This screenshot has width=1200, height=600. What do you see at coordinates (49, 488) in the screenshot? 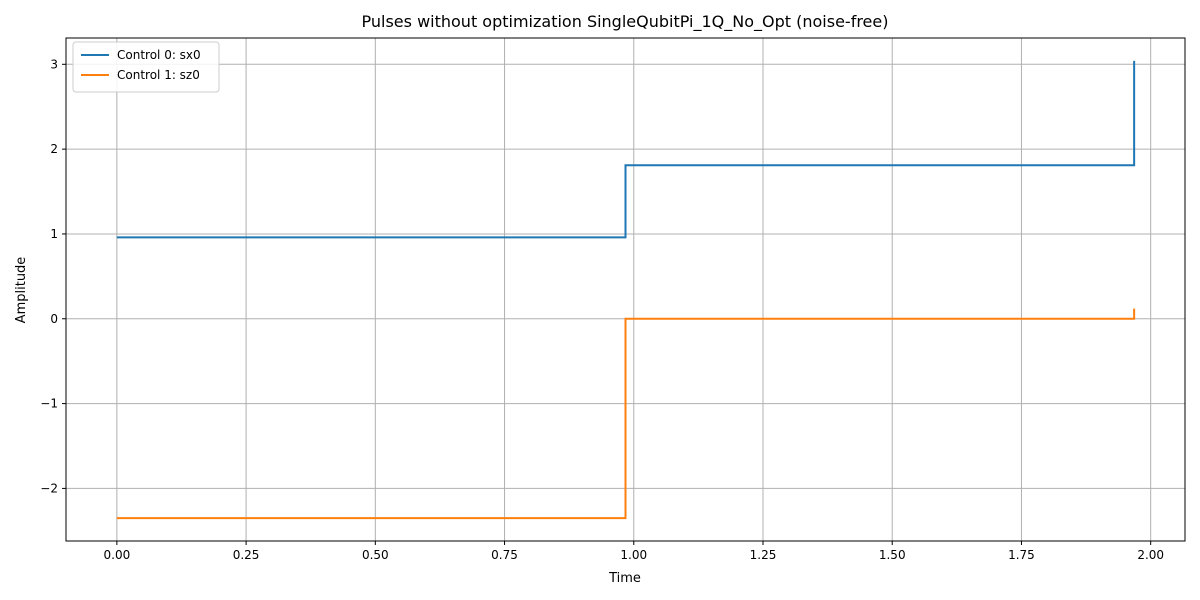
I see `y-tick-label: −2` at bounding box center [49, 488].